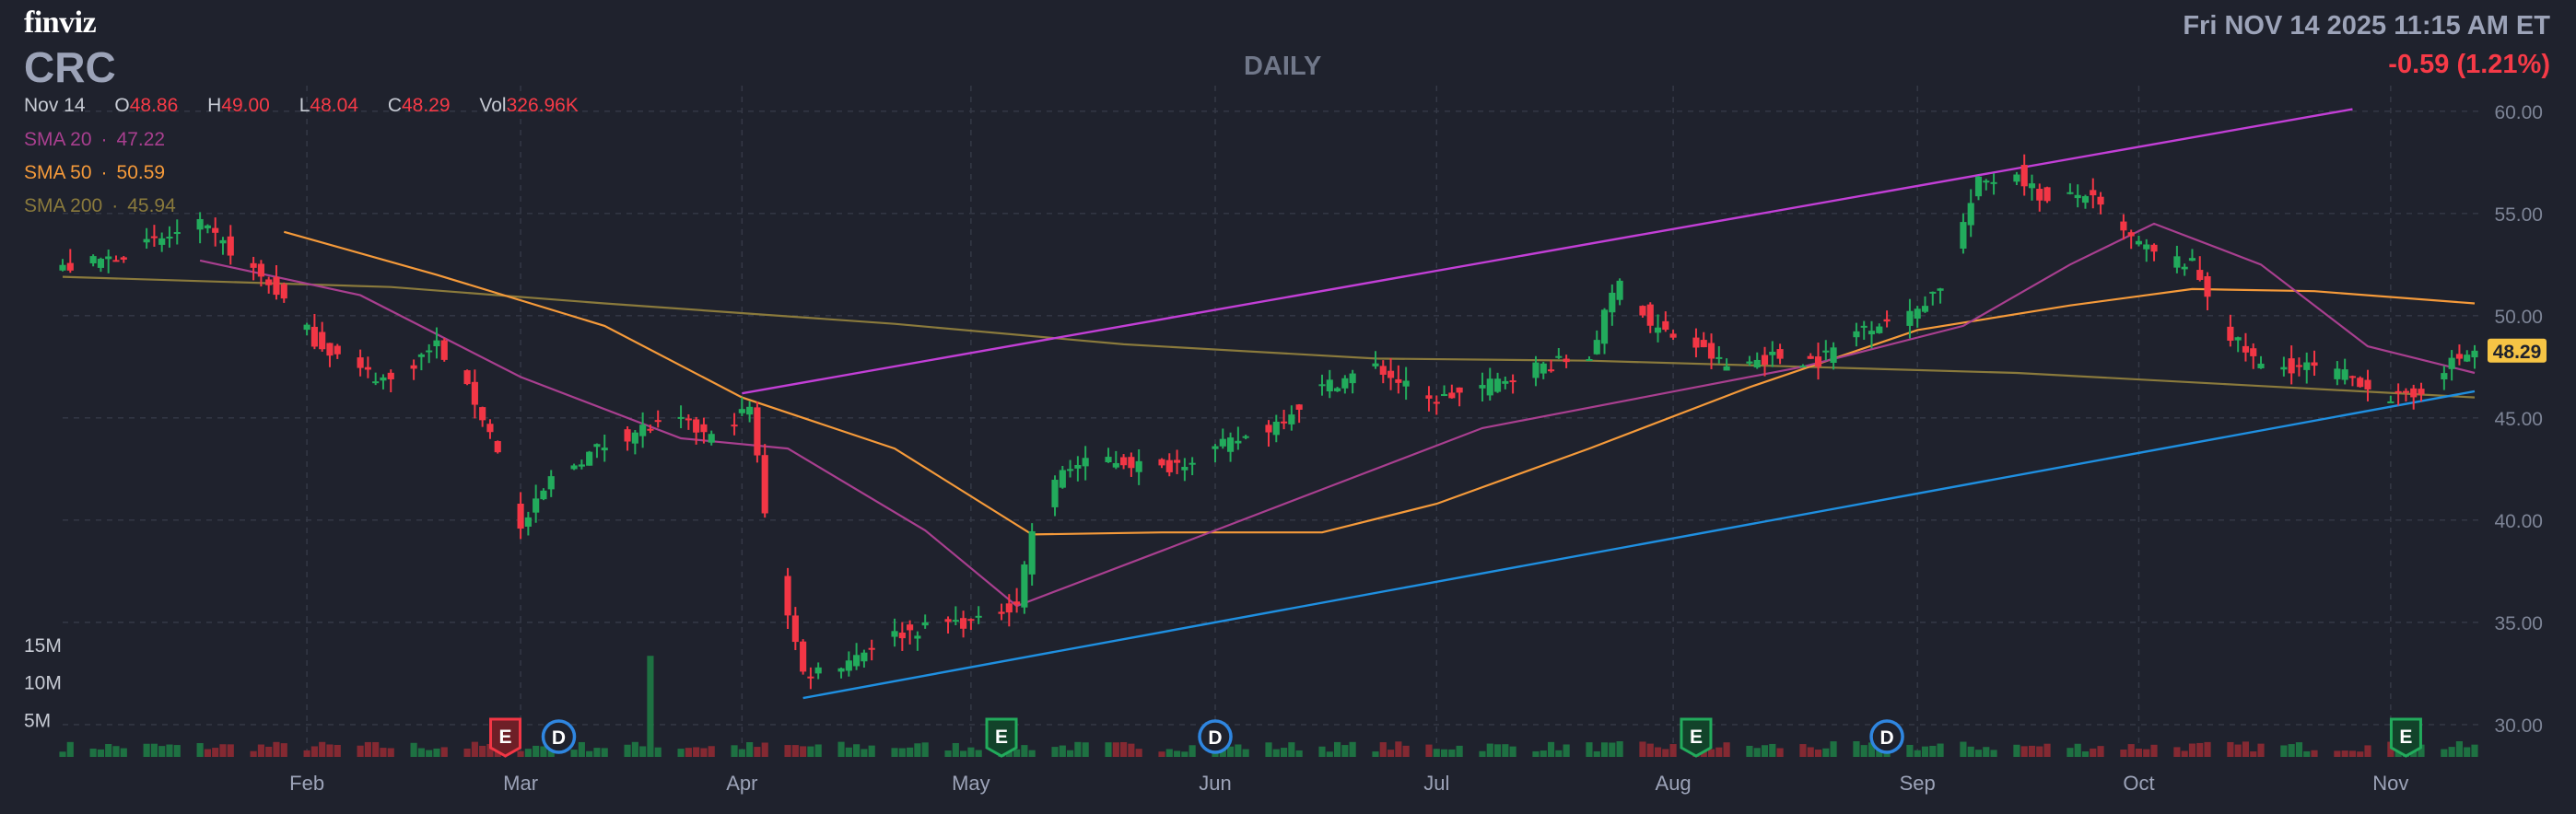  What do you see at coordinates (95, 139) in the screenshot?
I see `sma-20-legend: SMA 20 · 47.22` at bounding box center [95, 139].